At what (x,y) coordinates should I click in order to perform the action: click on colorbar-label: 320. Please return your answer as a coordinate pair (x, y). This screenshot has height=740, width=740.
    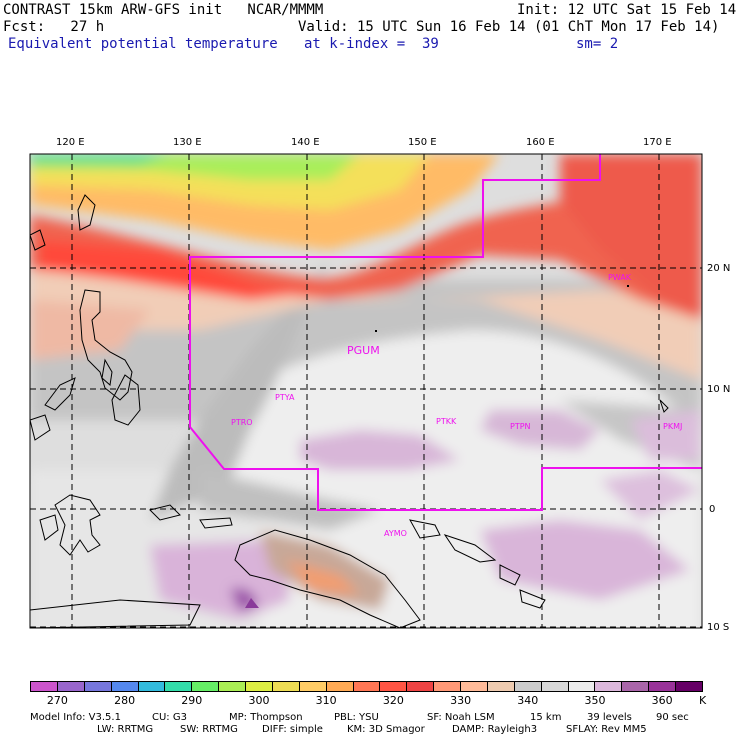
    Looking at the image, I should click on (393, 700).